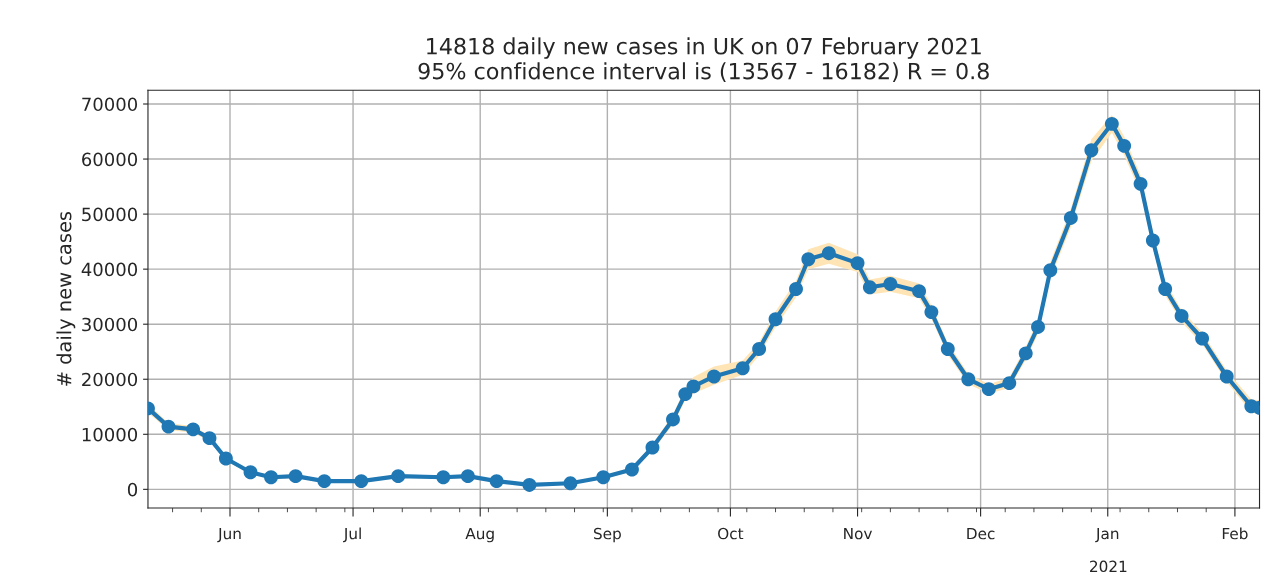  What do you see at coordinates (703, 72) in the screenshot?
I see `chart-subtitle: 95% confidence interval is (13567 - 16182) R = 0.8` at bounding box center [703, 72].